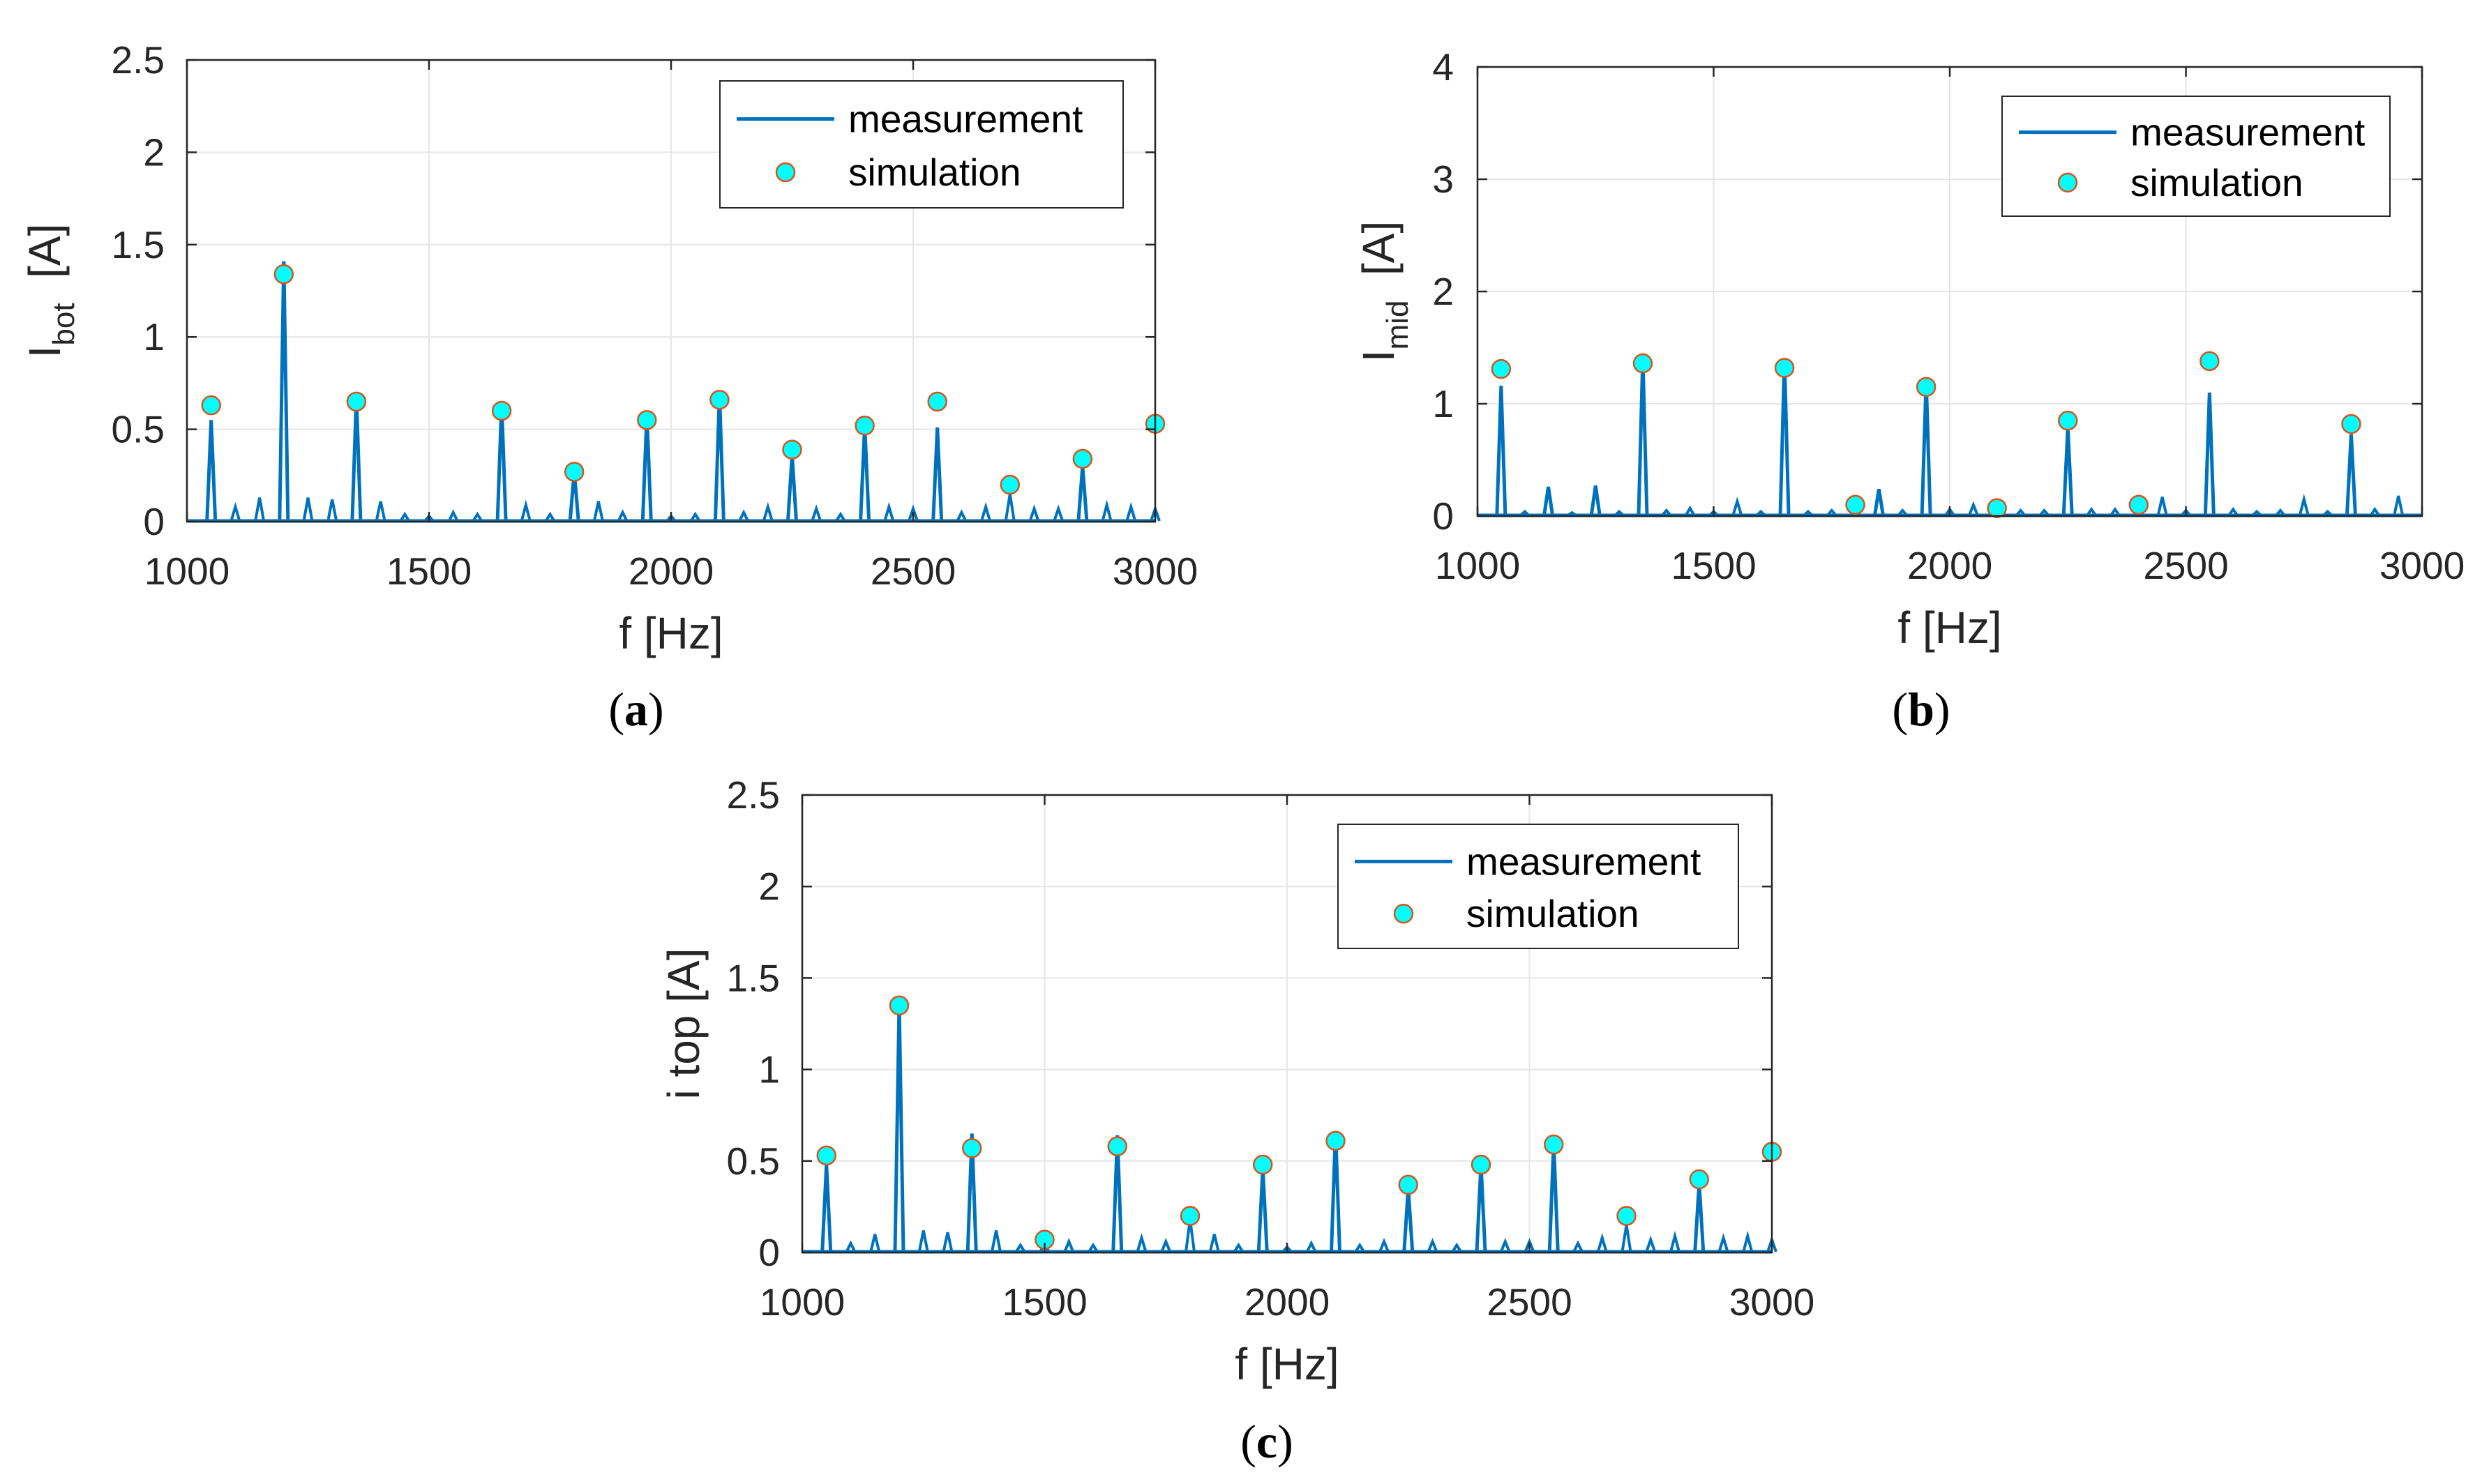 This screenshot has width=2489, height=1484. I want to click on legend: measurement simulation, so click(1538, 886).